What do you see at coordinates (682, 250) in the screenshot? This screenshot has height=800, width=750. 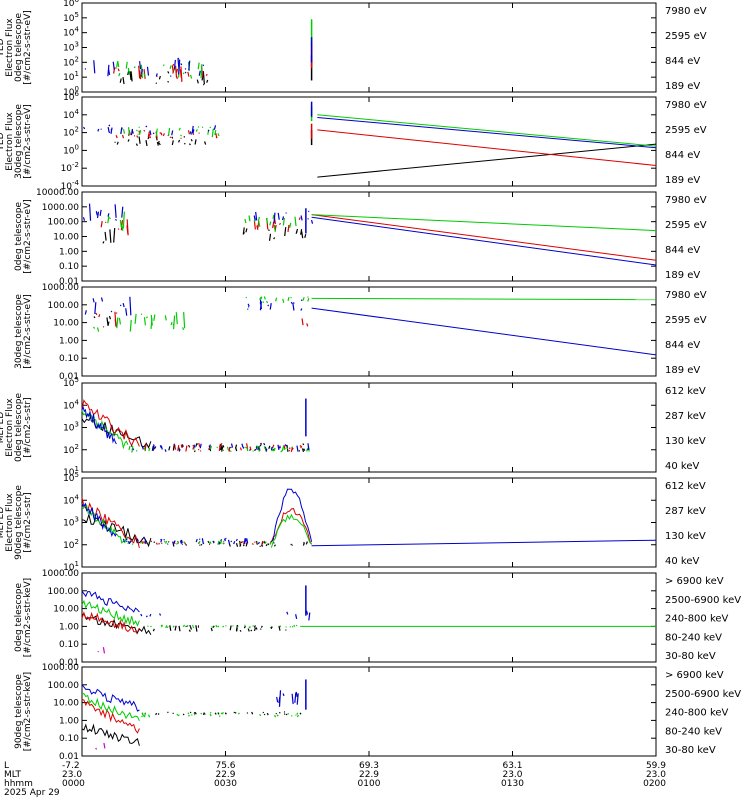 I see `legend-entry: 844 eV` at bounding box center [682, 250].